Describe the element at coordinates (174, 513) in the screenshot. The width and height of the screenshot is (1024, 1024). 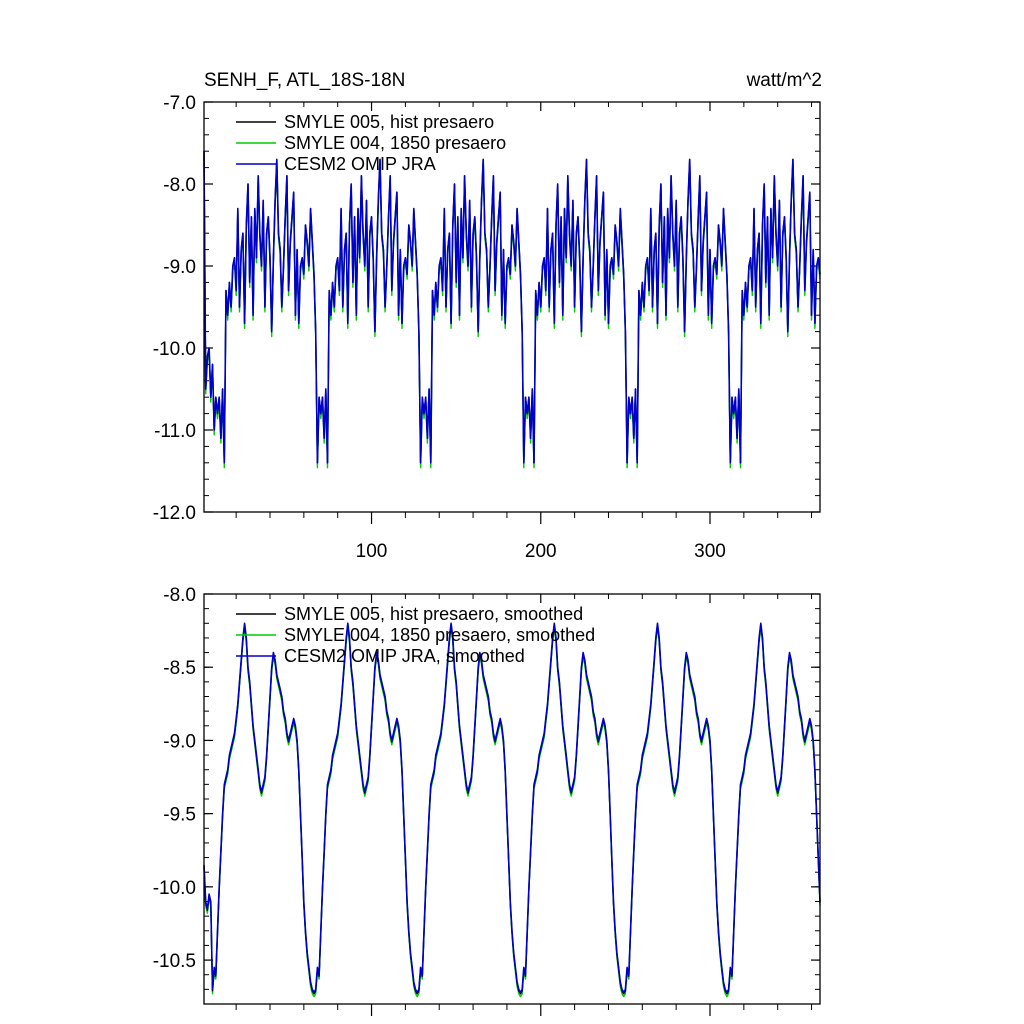
I see `y-tick-label: -12.0` at that location.